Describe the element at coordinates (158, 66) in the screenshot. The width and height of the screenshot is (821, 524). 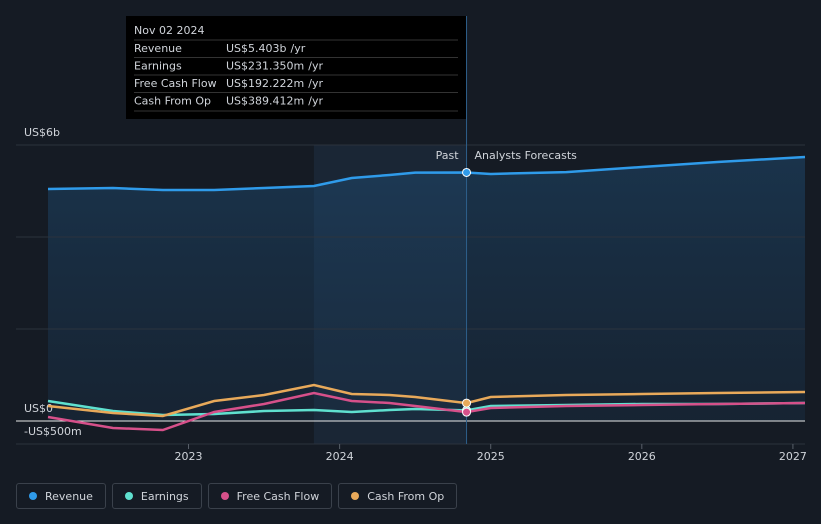
I see `tooltip-label: Earnings` at that location.